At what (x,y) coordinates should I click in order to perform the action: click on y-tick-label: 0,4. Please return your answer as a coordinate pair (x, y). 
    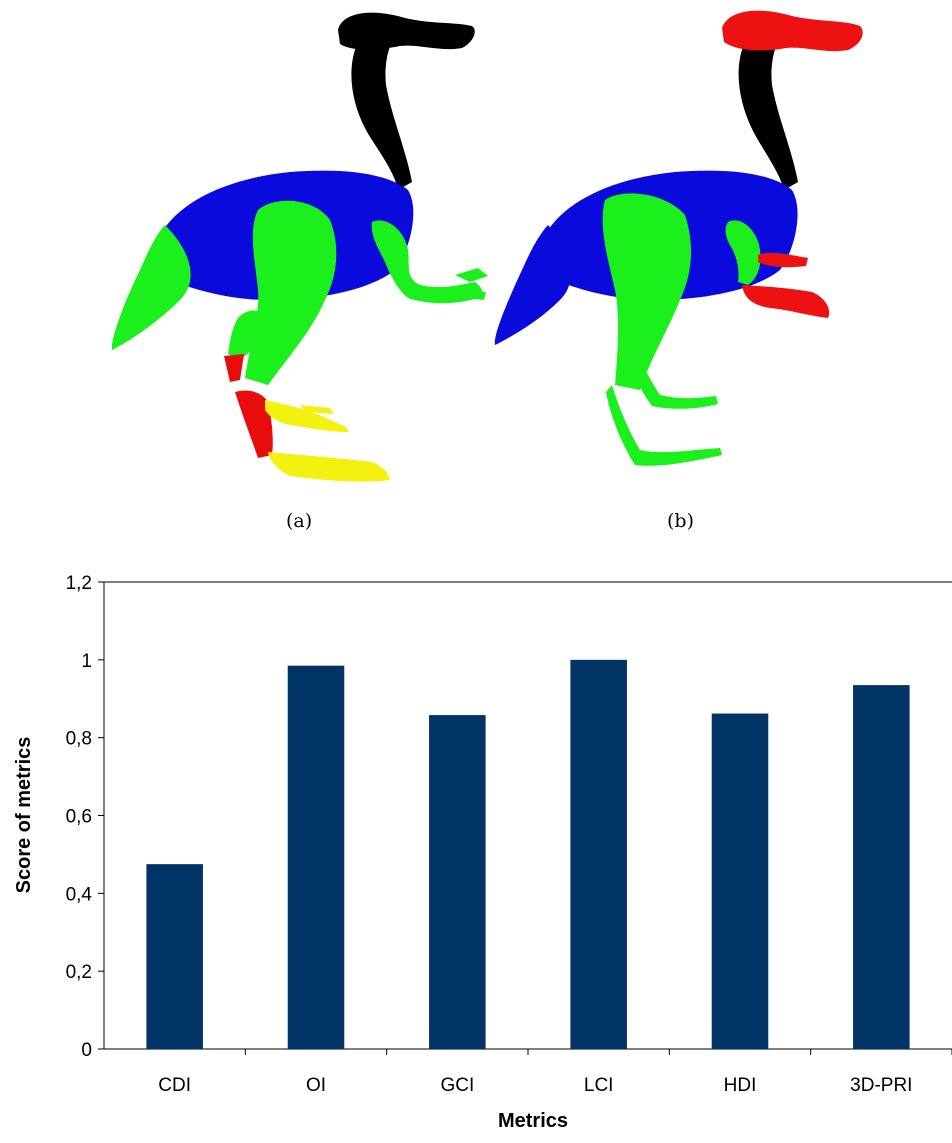
    Looking at the image, I should click on (79, 894).